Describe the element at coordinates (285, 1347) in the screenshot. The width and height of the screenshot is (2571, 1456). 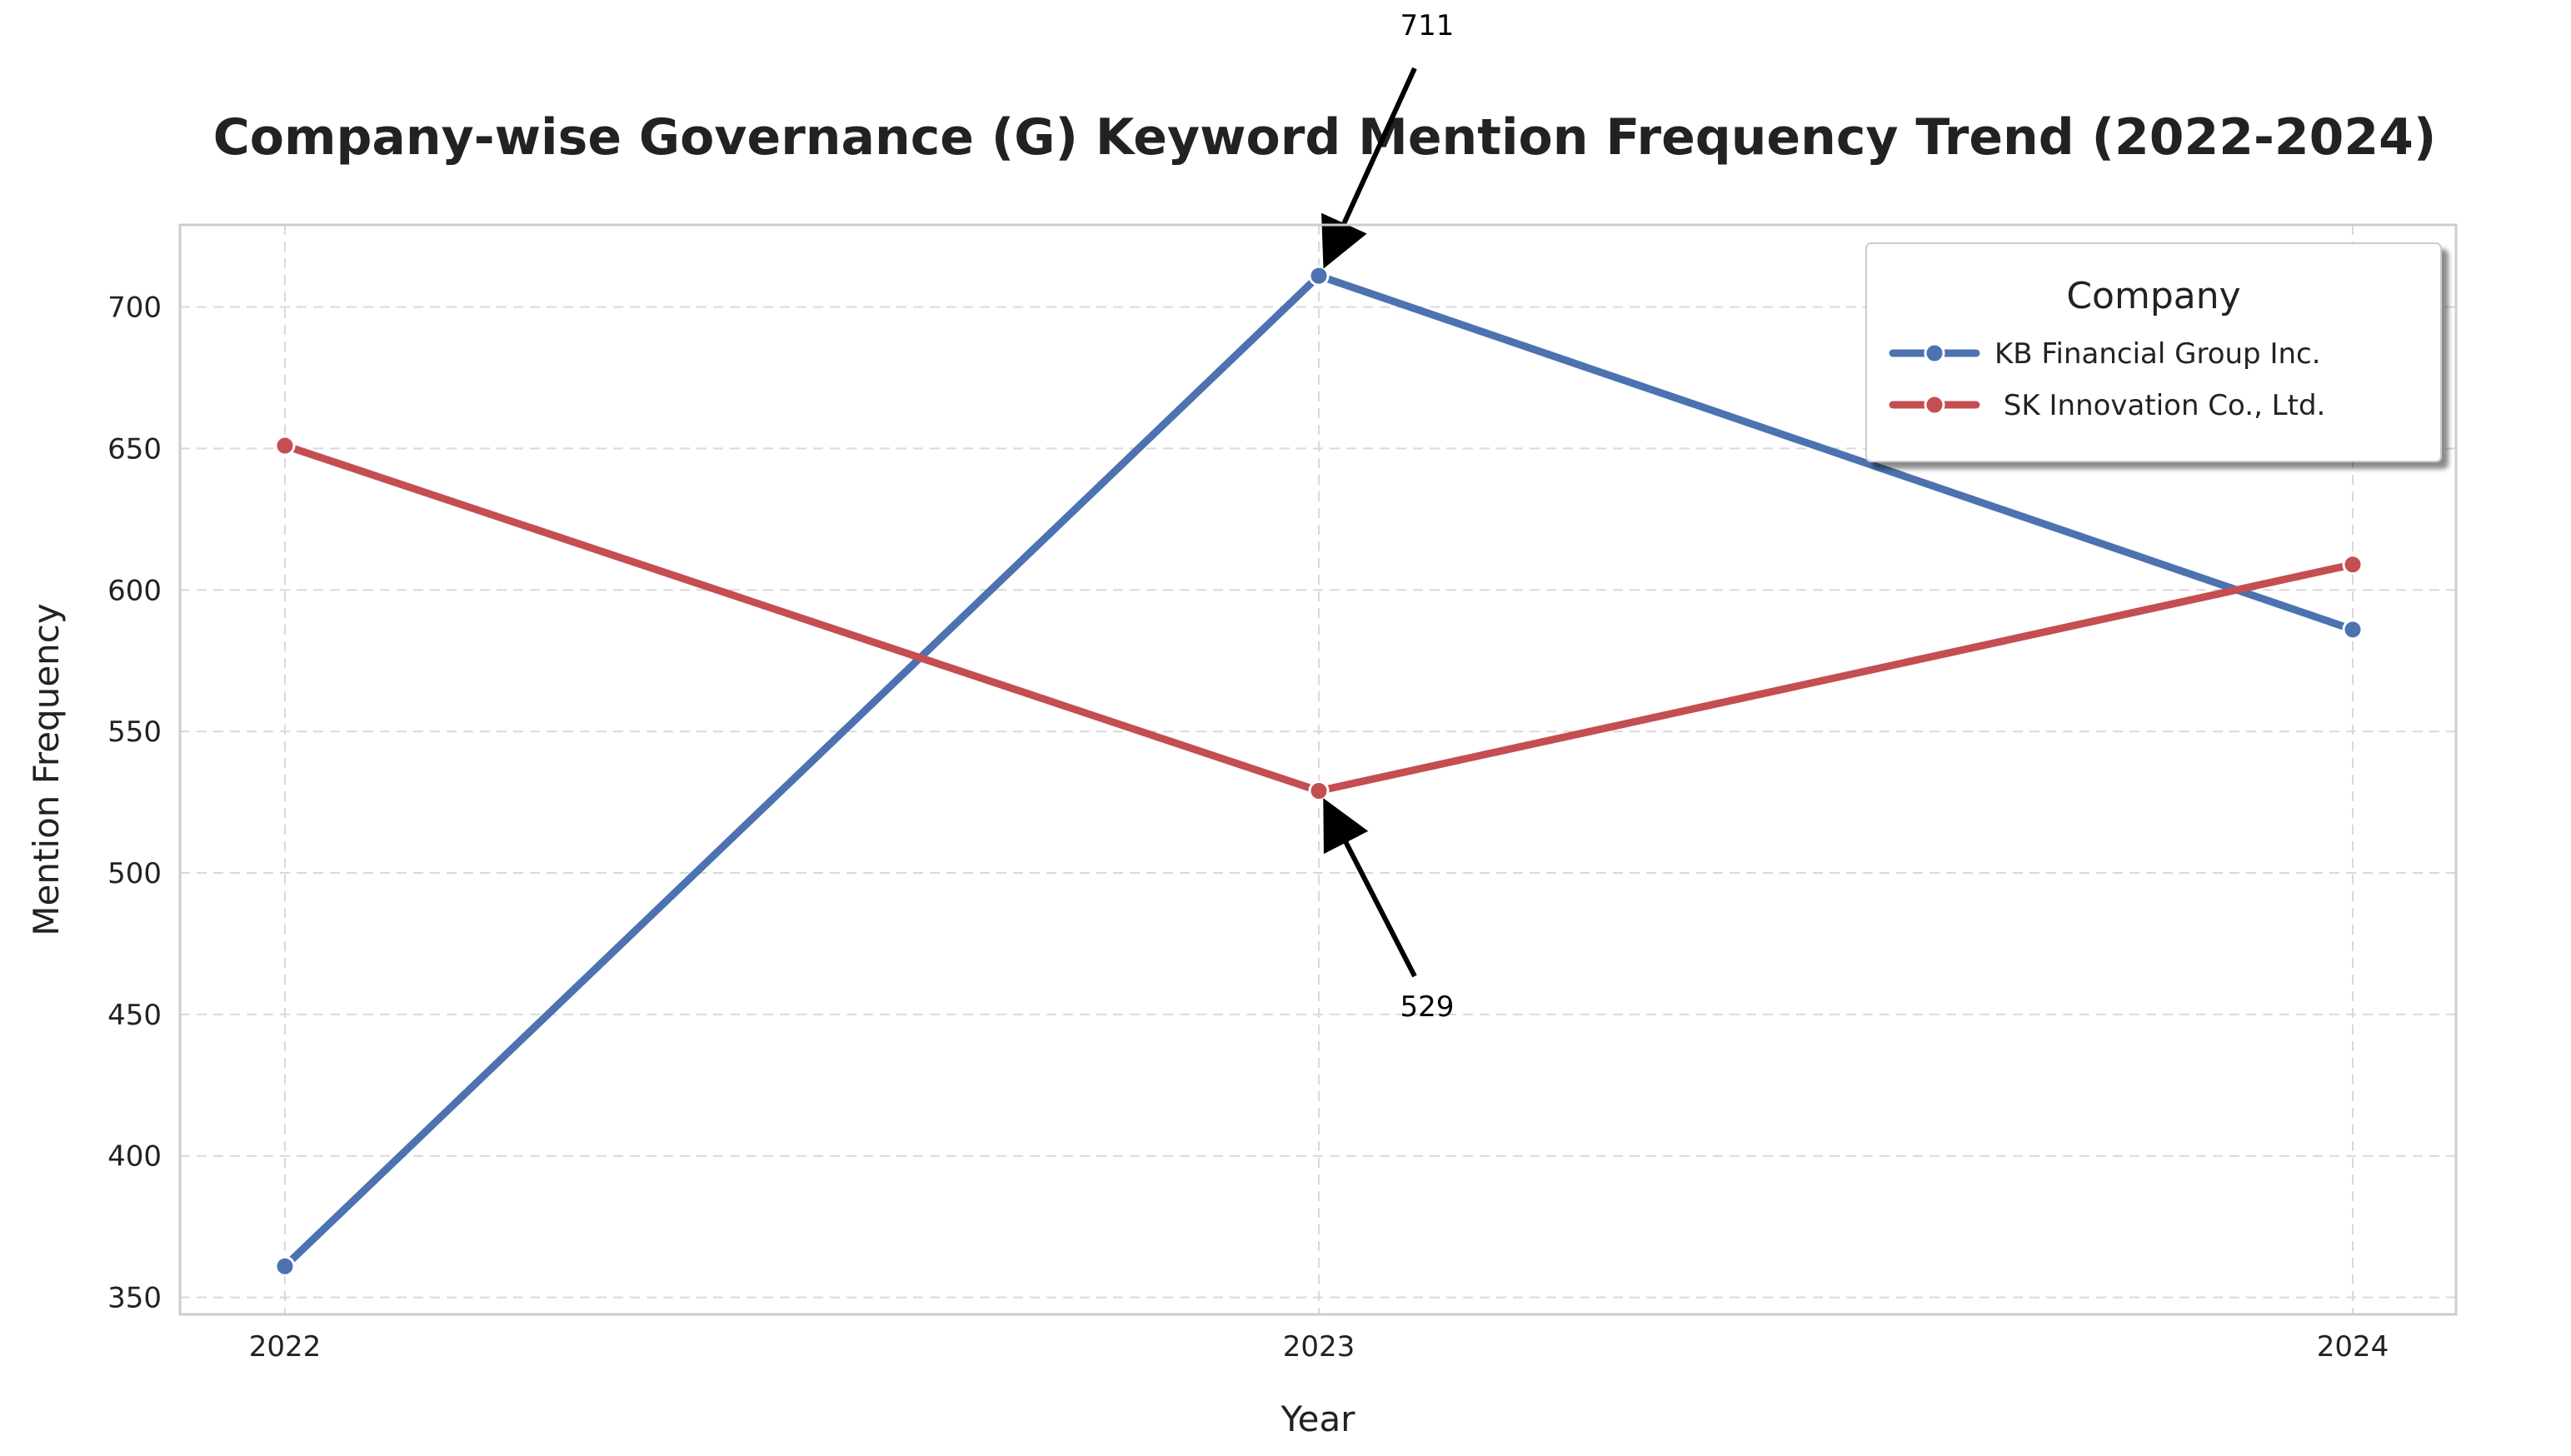
I see `x-tick-label: 2022` at that location.